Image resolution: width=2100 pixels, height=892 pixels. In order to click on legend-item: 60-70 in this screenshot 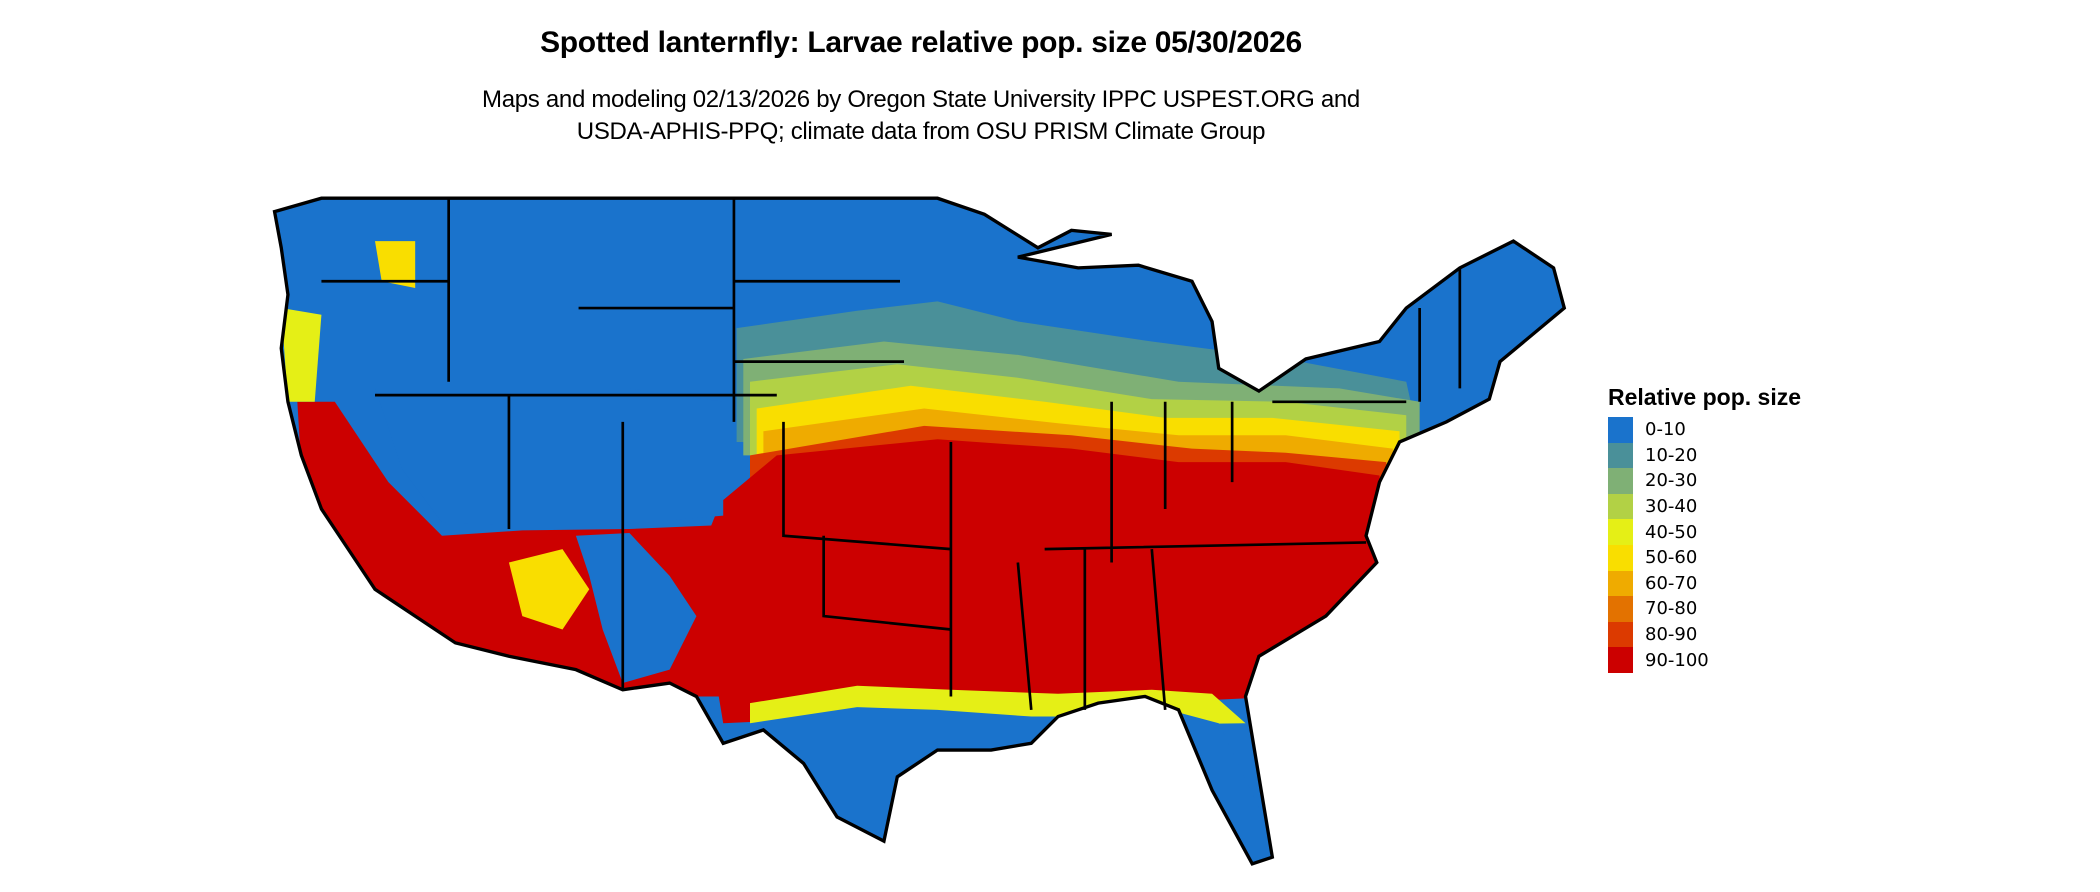, I will do `click(1704, 583)`.